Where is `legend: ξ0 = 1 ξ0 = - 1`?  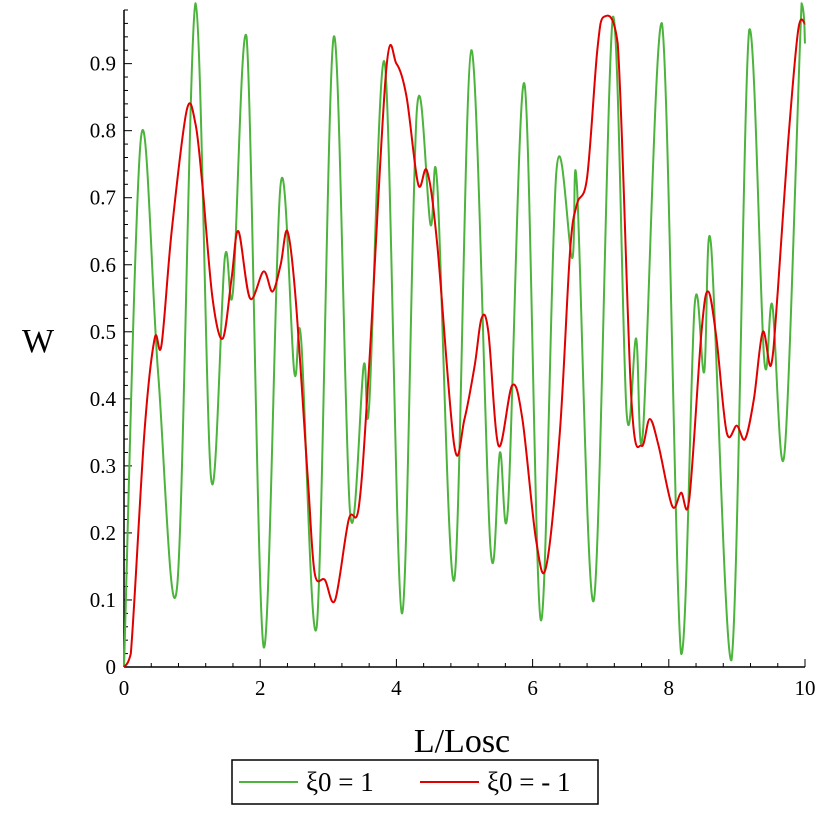
legend: ξ0 = 1 ξ0 = - 1 is located at coordinates (415, 782).